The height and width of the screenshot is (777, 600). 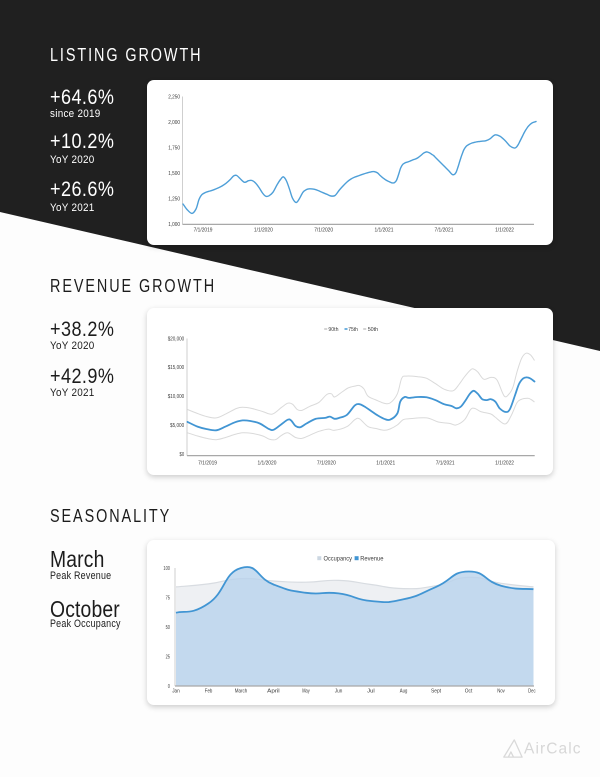 I want to click on svg-text: AirCalc, so click(x=553, y=749).